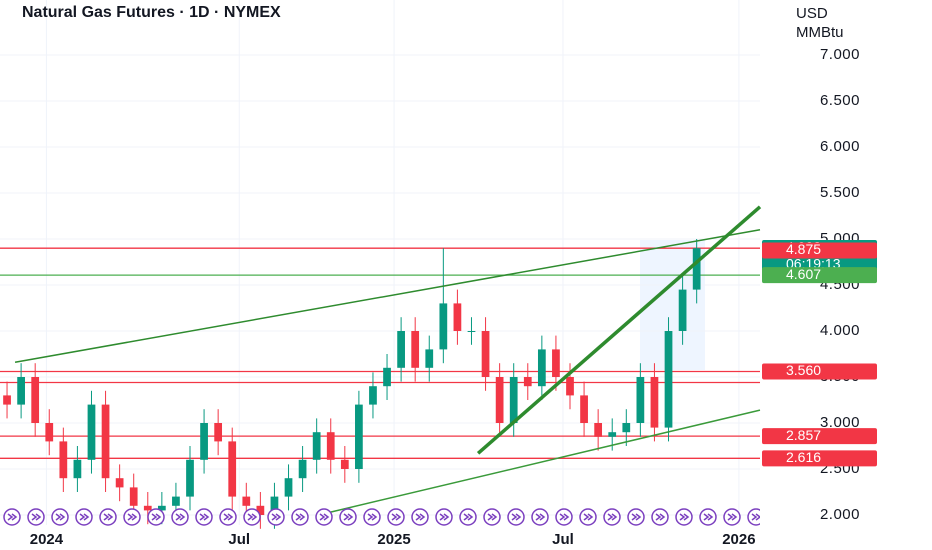 This screenshot has height=550, width=932. Describe the element at coordinates (812, 13) in the screenshot. I see `currency: USD` at that location.